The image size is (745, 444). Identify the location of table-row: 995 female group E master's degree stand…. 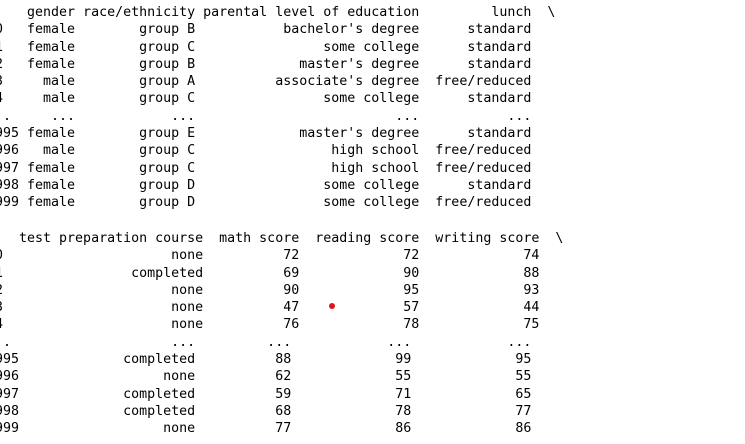
(278, 134).